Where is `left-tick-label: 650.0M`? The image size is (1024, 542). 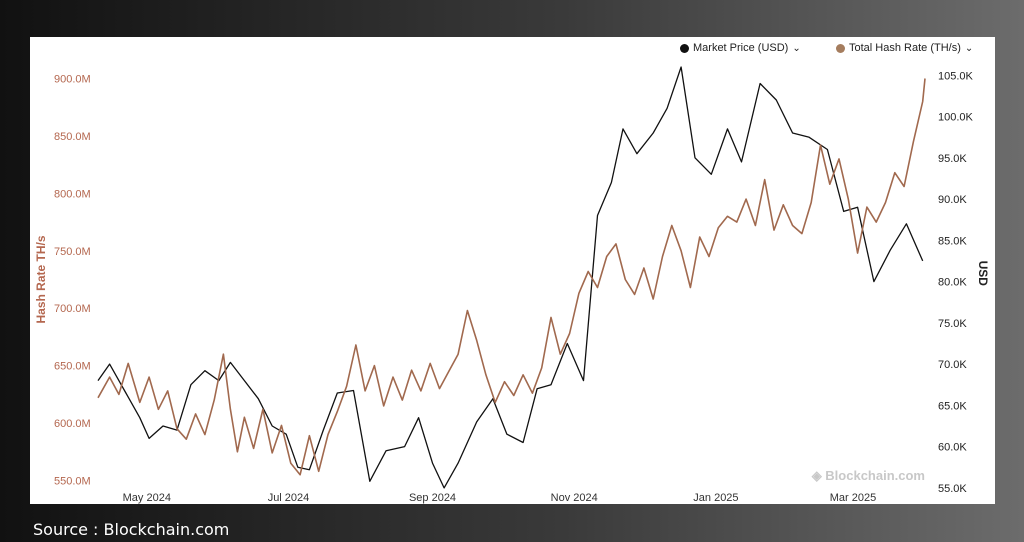
left-tick-label: 650.0M is located at coordinates (72, 367).